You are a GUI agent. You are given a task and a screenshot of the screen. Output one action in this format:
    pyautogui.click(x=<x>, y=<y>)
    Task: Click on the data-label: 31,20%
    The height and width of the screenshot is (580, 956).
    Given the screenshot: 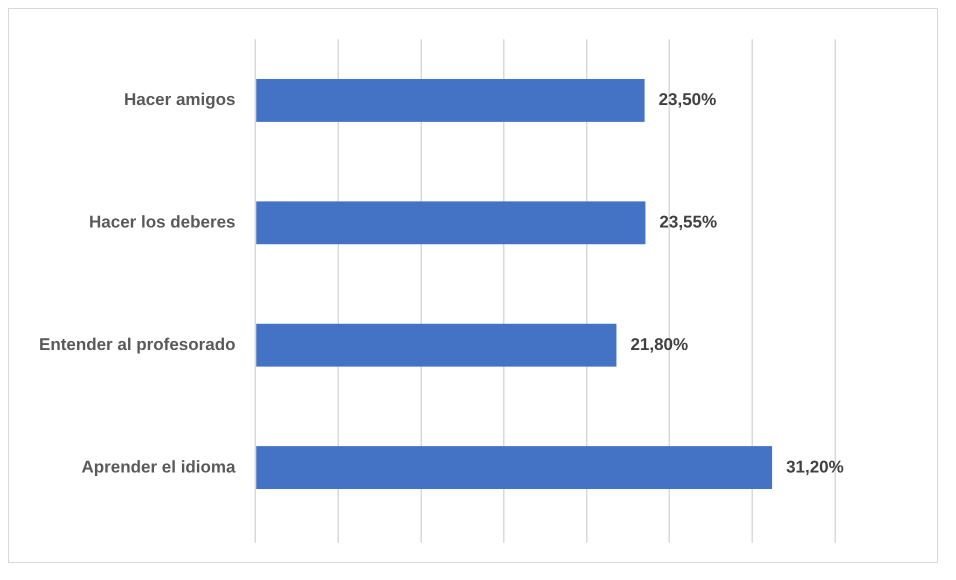 What is the action you would take?
    pyautogui.click(x=815, y=466)
    